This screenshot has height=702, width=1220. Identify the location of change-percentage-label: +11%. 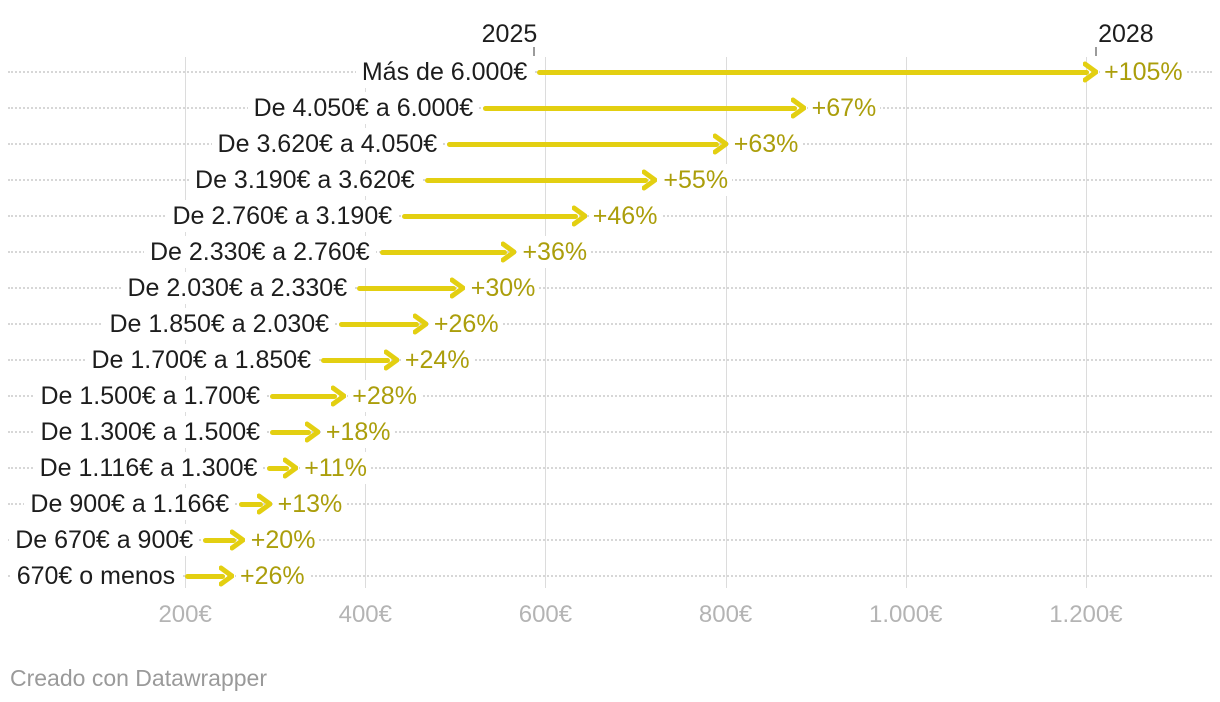
(335, 468).